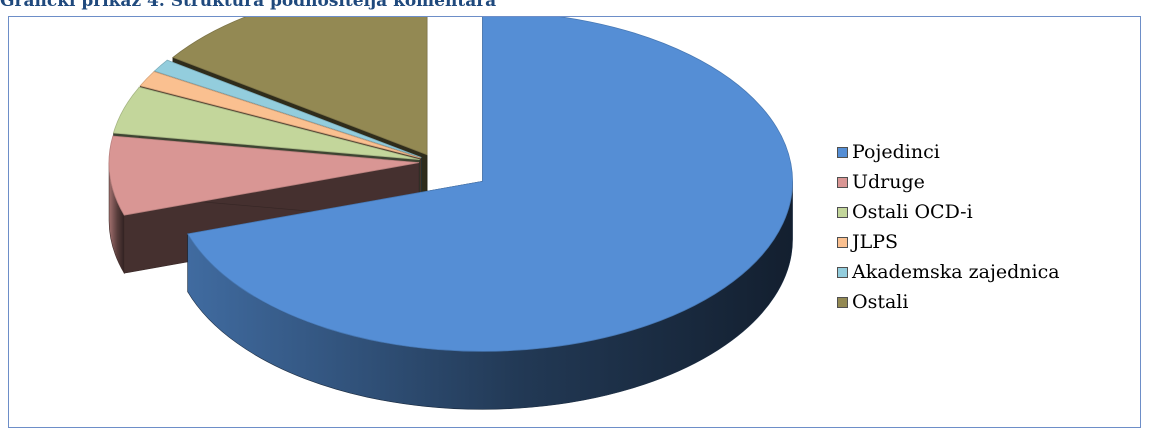 Image resolution: width=1153 pixels, height=431 pixels. Describe the element at coordinates (896, 152) in the screenshot. I see `legend-label: Pojedinci` at that location.